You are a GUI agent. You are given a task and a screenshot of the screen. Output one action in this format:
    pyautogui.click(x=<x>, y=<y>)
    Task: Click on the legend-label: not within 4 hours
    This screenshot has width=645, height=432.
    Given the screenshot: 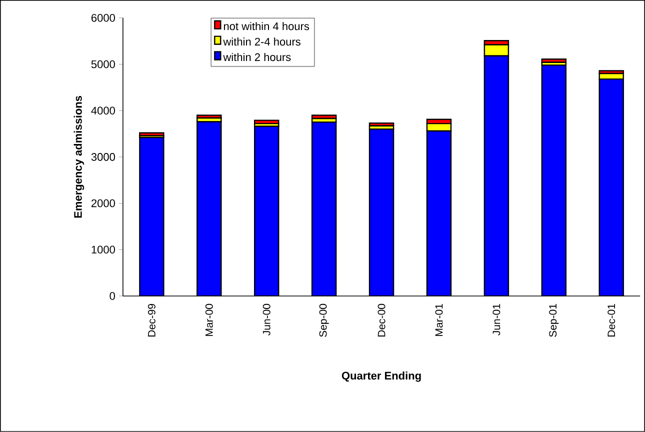 What is the action you would take?
    pyautogui.click(x=267, y=26)
    